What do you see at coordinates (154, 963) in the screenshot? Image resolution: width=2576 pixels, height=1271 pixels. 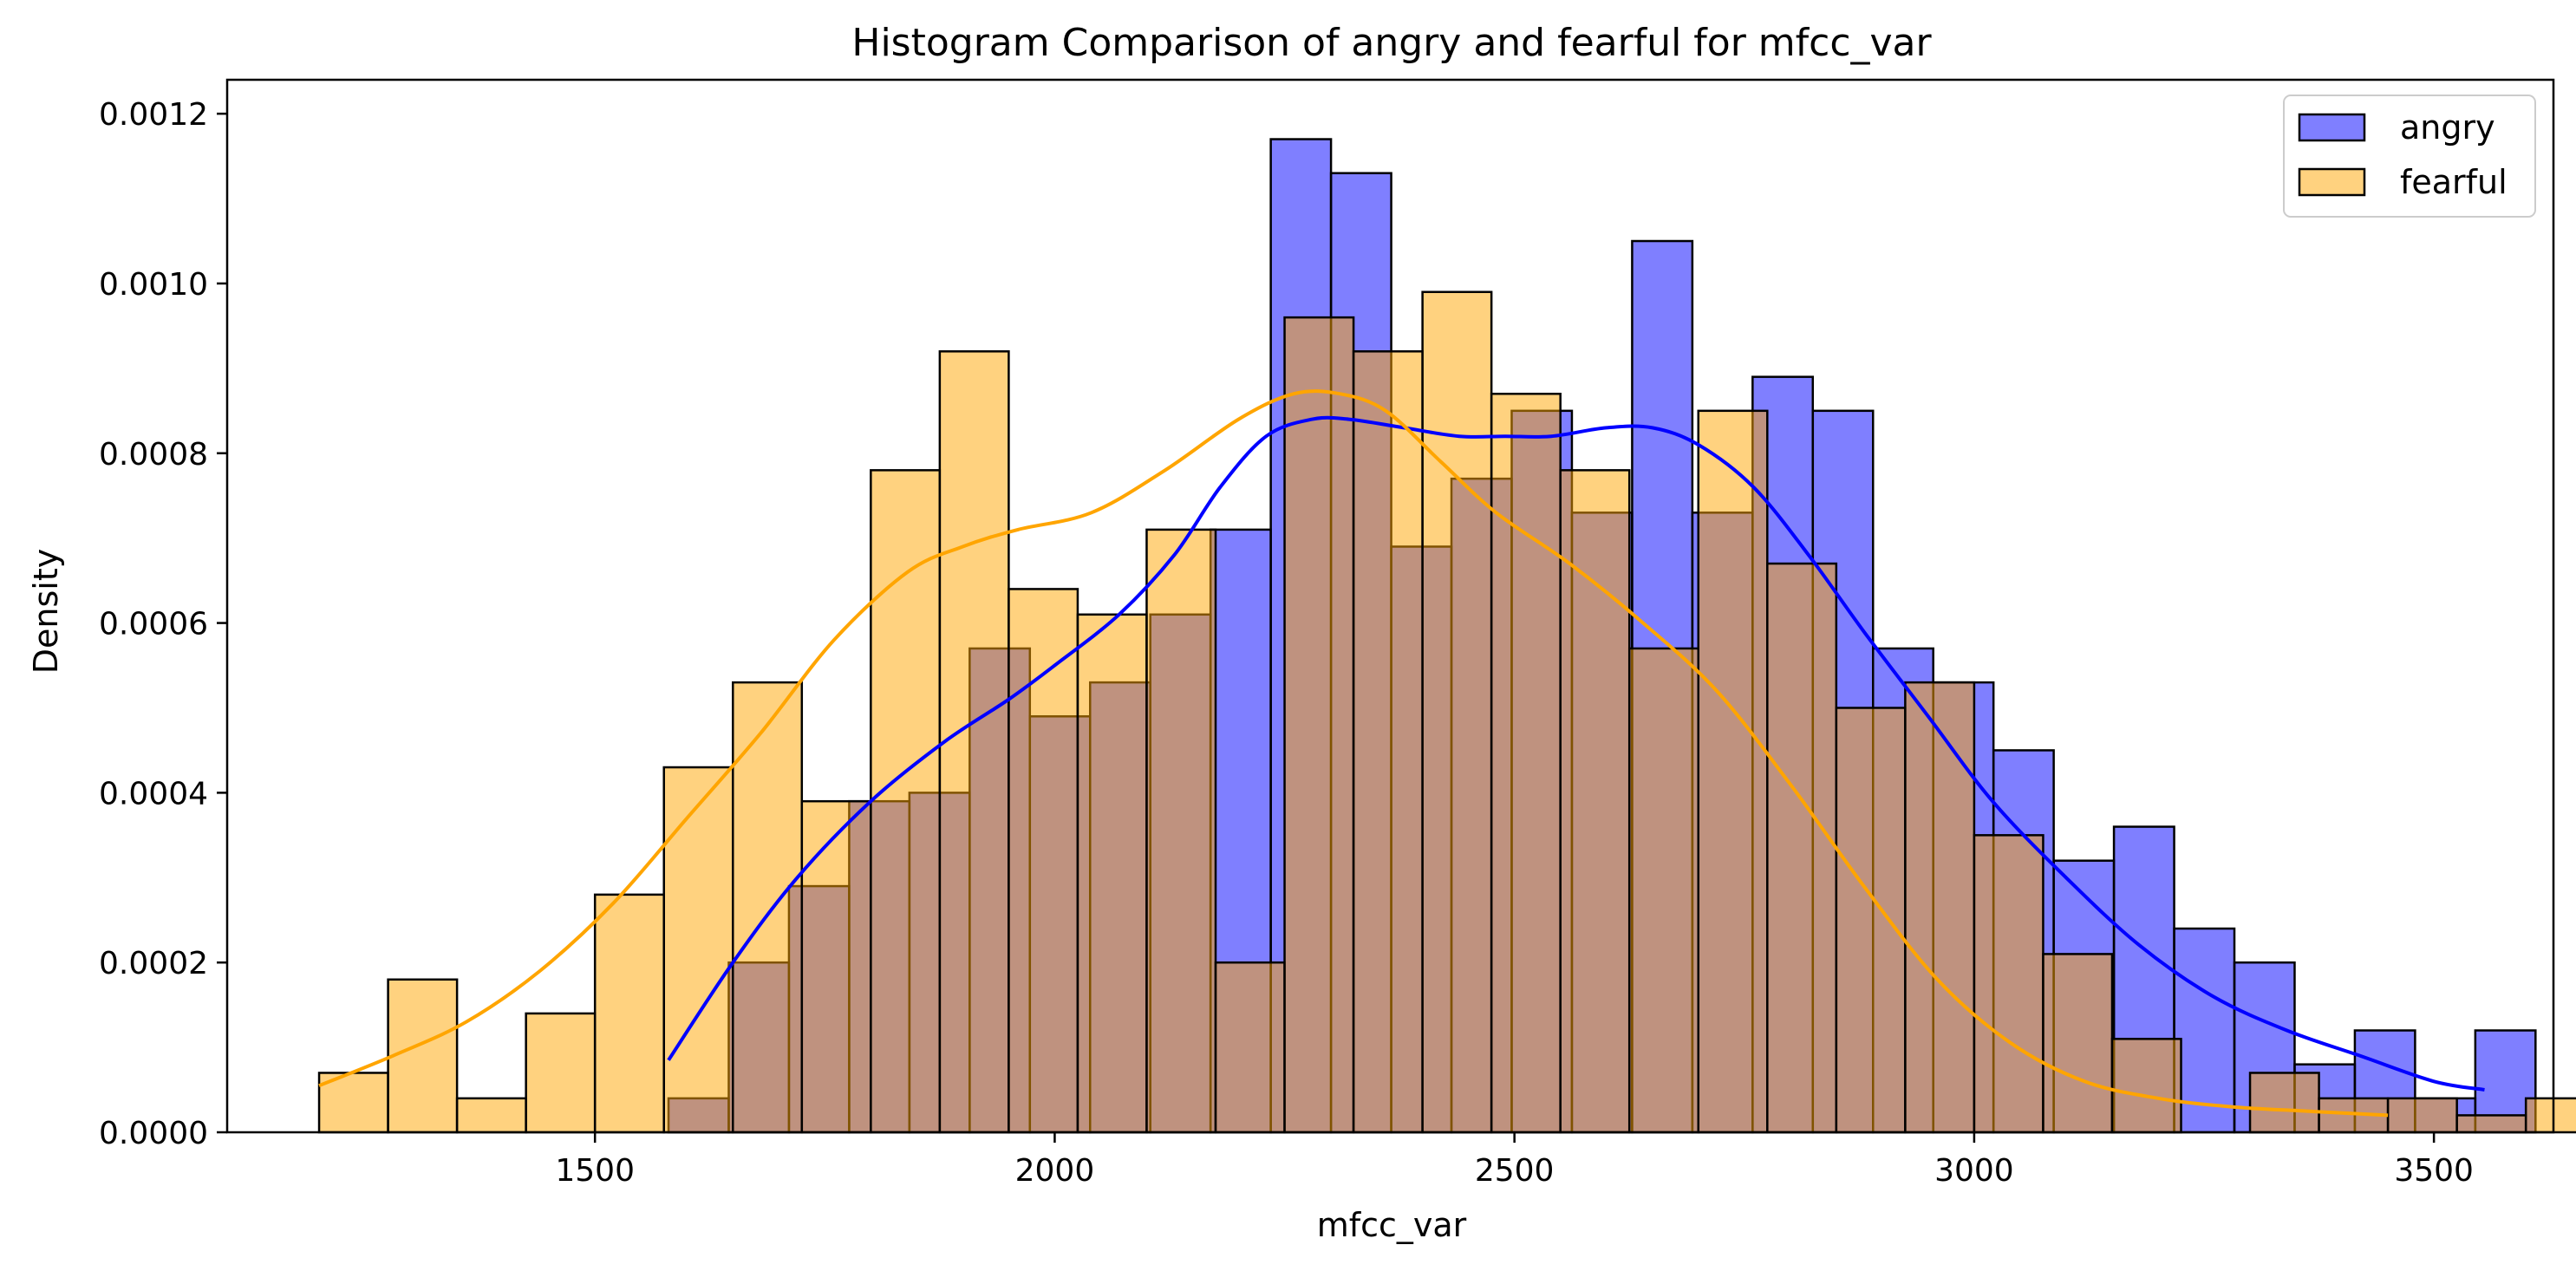 I see `y-tick-label: 0.0002` at bounding box center [154, 963].